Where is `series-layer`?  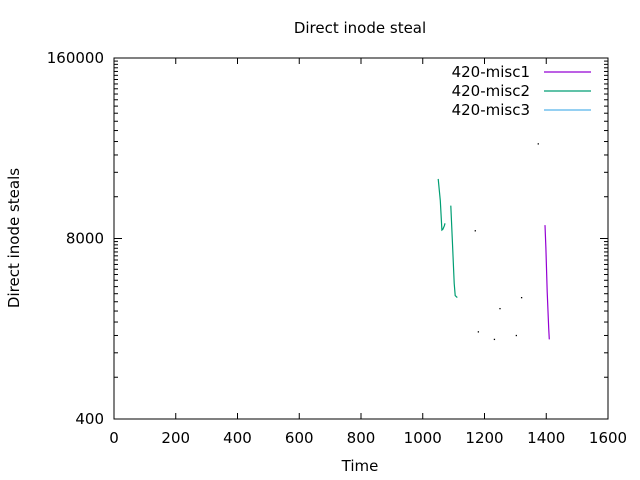
series-layer is located at coordinates (493, 242).